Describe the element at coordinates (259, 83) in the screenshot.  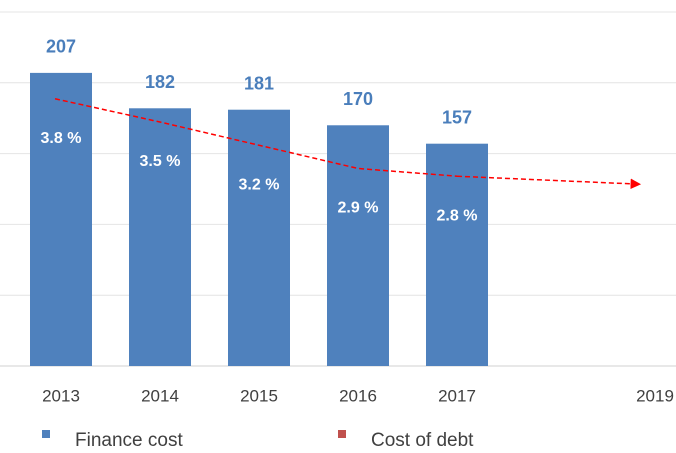
I see `bar-value-label: 181` at that location.